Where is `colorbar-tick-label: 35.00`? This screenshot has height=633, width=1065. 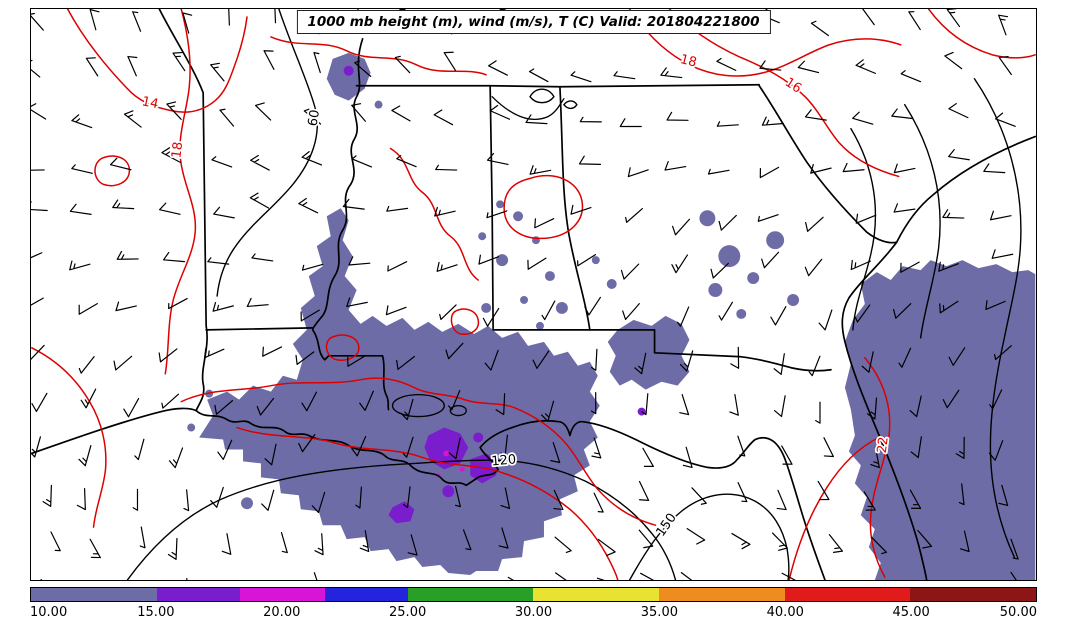
colorbar-tick-label: 35.00 is located at coordinates (659, 612).